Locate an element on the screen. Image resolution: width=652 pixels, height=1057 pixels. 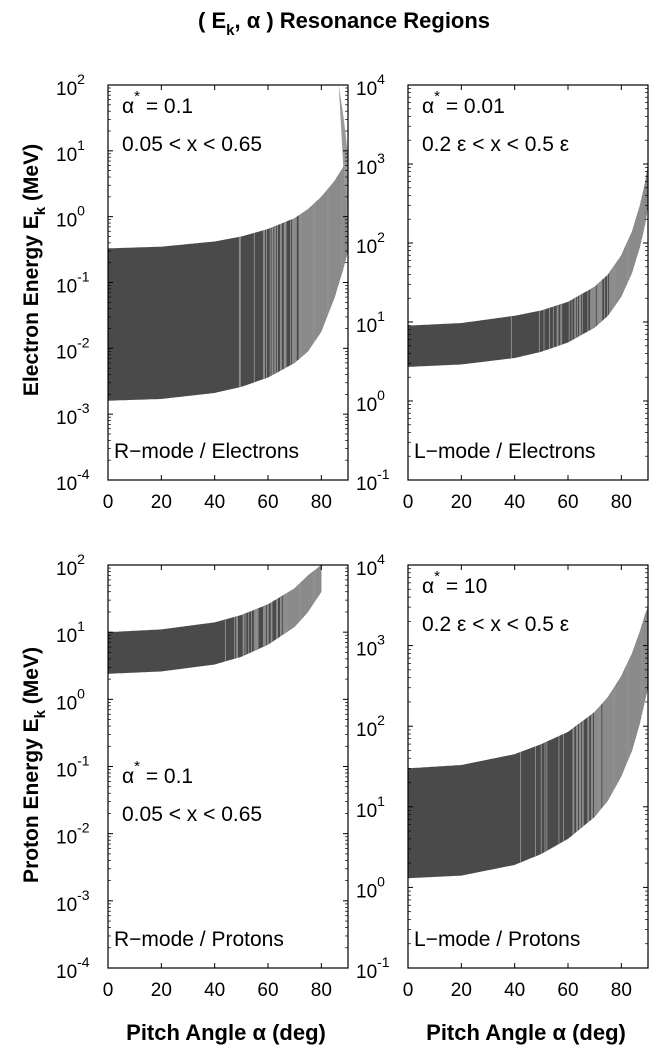
band-top-left is located at coordinates (228, 243).